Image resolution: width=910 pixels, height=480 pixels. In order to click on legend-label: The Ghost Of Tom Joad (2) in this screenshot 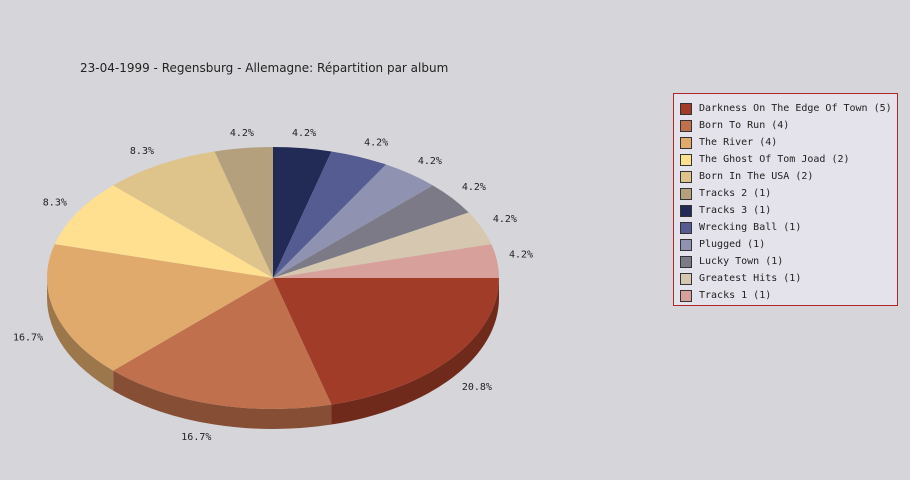, I will do `click(774, 159)`.